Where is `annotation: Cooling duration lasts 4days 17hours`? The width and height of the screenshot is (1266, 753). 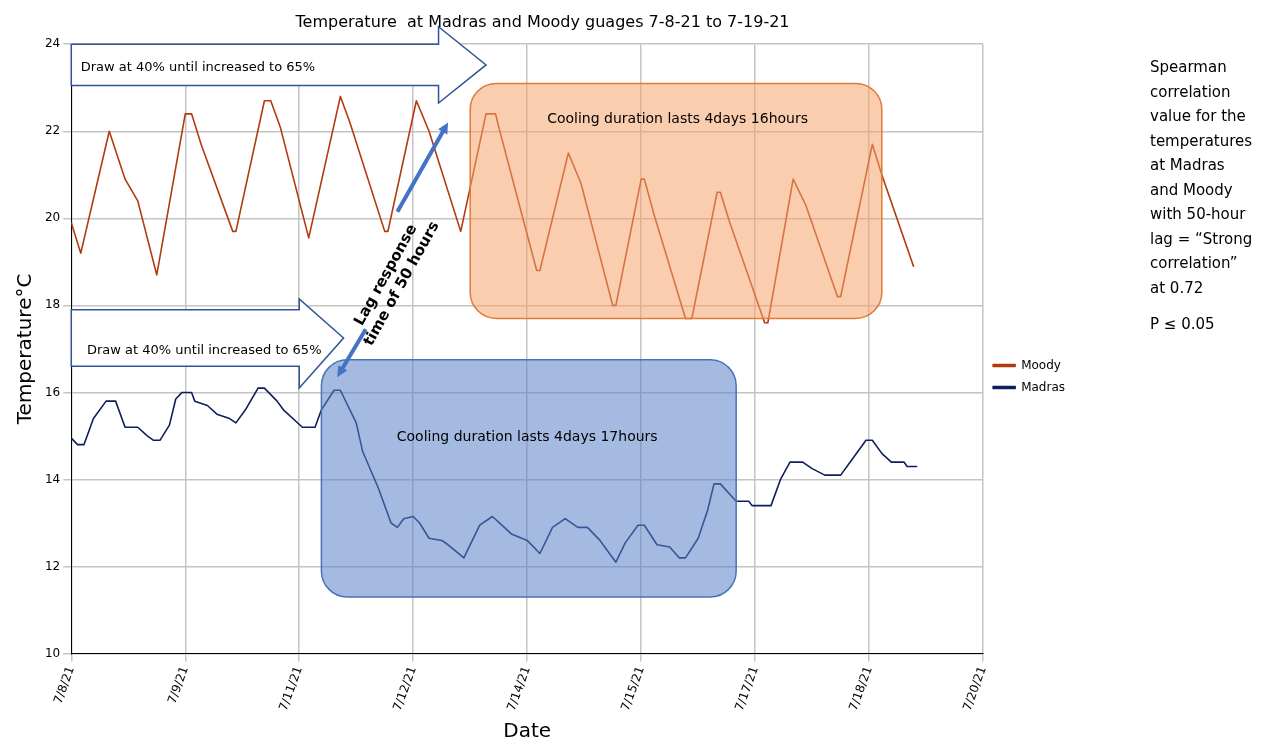 annotation: Cooling duration lasts 4days 17hours is located at coordinates (527, 435).